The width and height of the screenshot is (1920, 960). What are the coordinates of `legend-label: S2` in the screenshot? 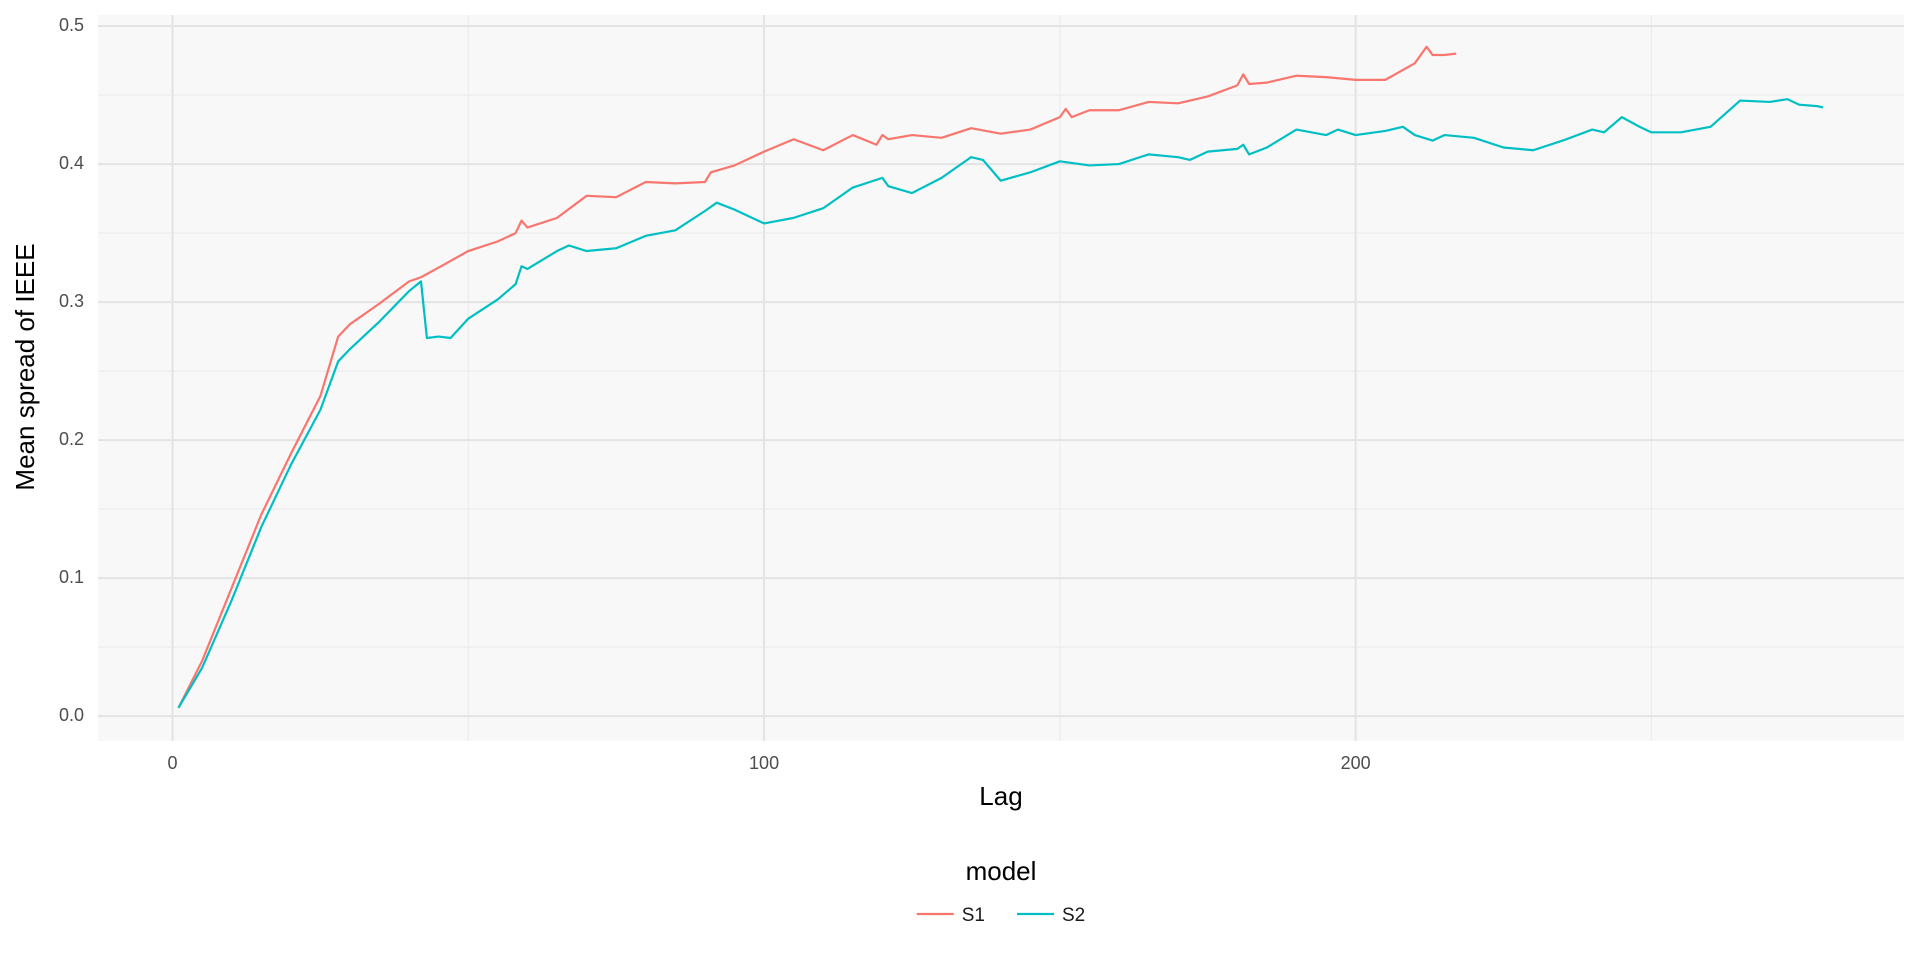 It's located at (1073, 915).